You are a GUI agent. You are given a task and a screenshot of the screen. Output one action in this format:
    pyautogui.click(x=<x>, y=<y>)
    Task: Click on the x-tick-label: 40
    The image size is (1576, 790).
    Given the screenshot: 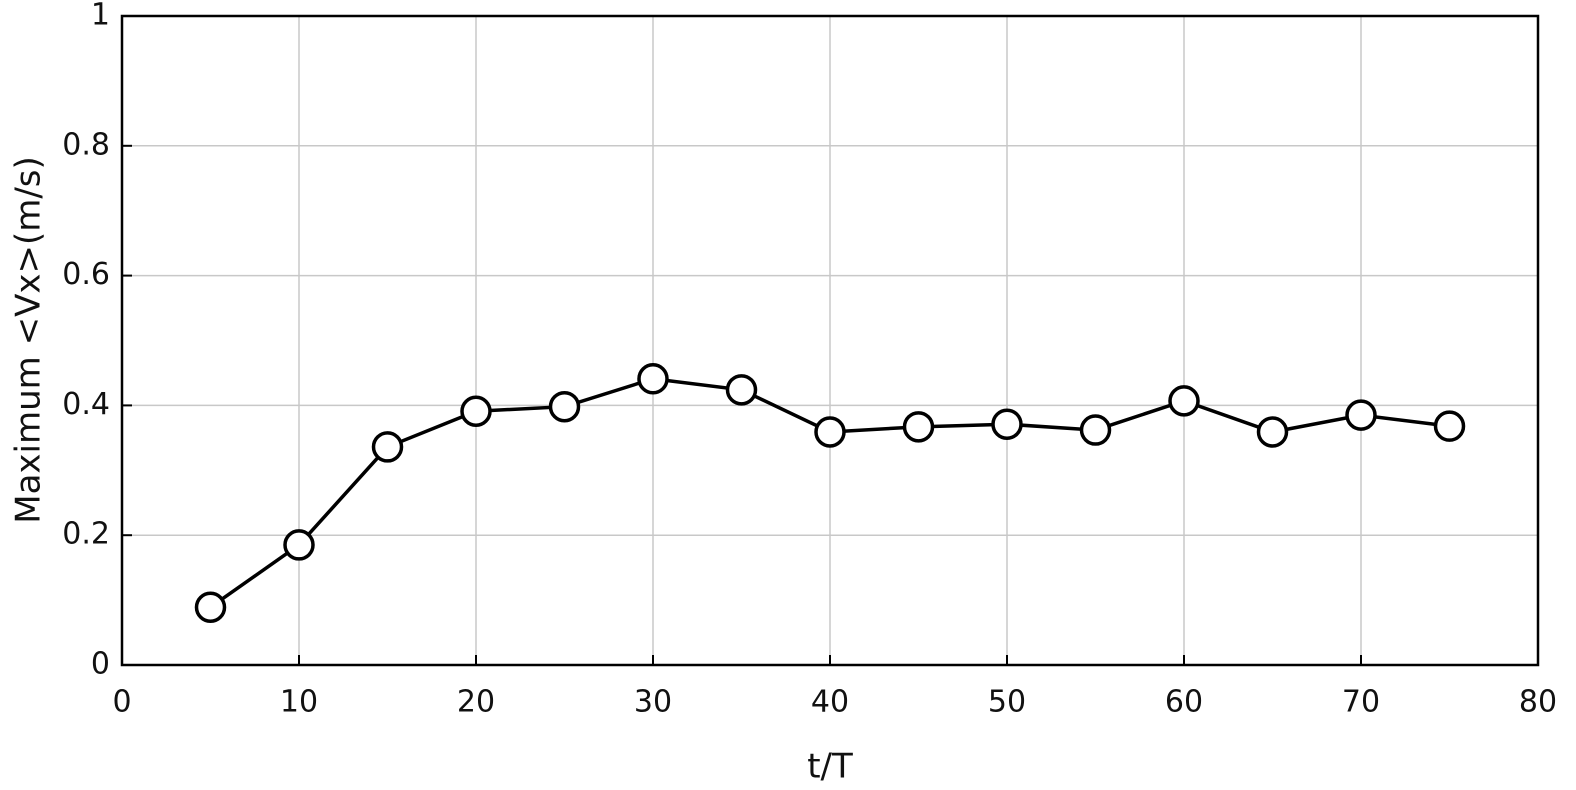 What is the action you would take?
    pyautogui.click(x=830, y=702)
    